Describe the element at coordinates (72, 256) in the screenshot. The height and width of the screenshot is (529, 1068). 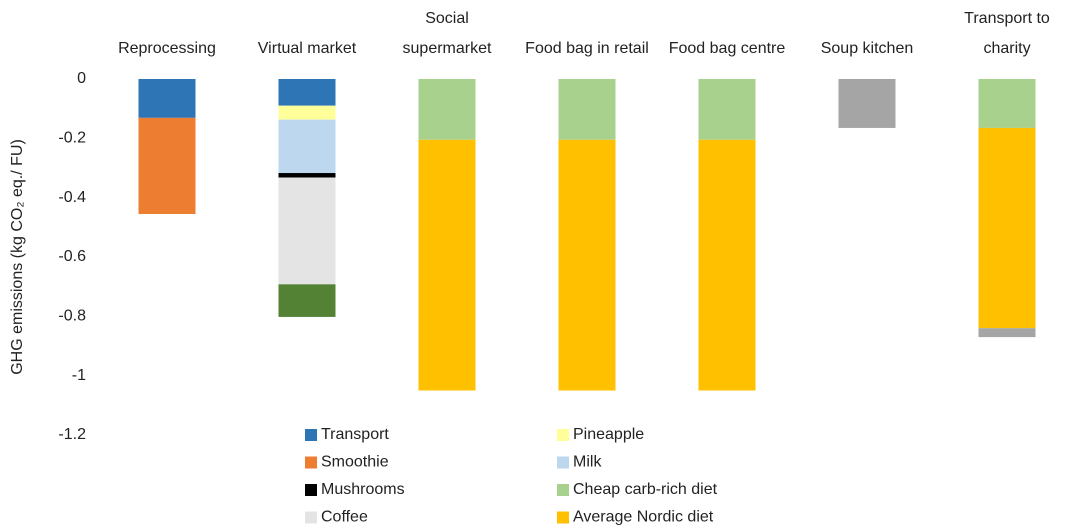
I see `y-tick-label: -0.6` at that location.